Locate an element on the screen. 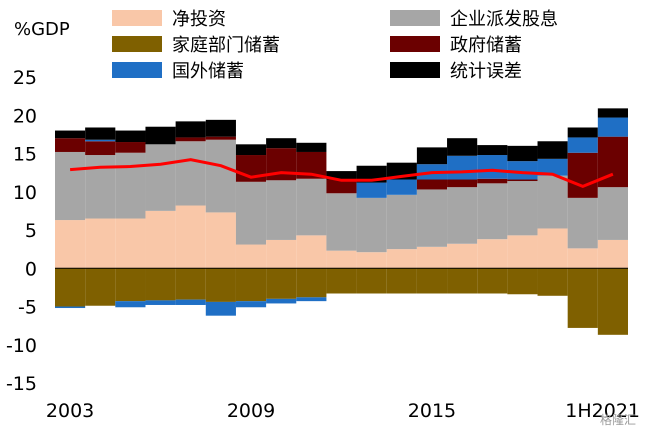  bar-segment-s4-c3 is located at coordinates (160, 302).